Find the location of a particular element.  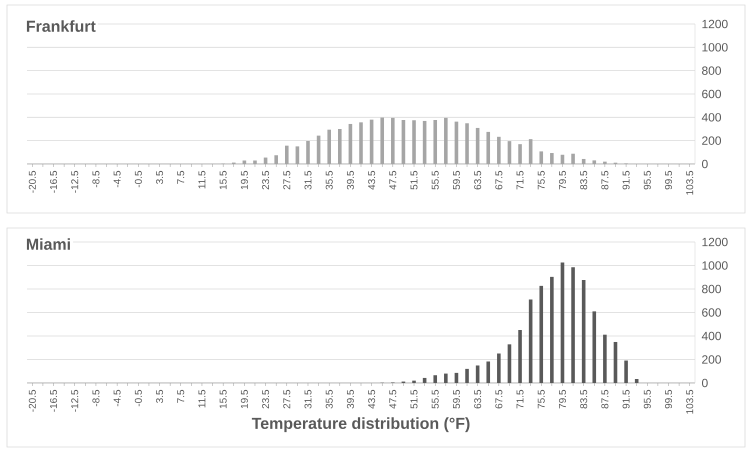

x-tick-label: -8.5 is located at coordinates (96, 398).